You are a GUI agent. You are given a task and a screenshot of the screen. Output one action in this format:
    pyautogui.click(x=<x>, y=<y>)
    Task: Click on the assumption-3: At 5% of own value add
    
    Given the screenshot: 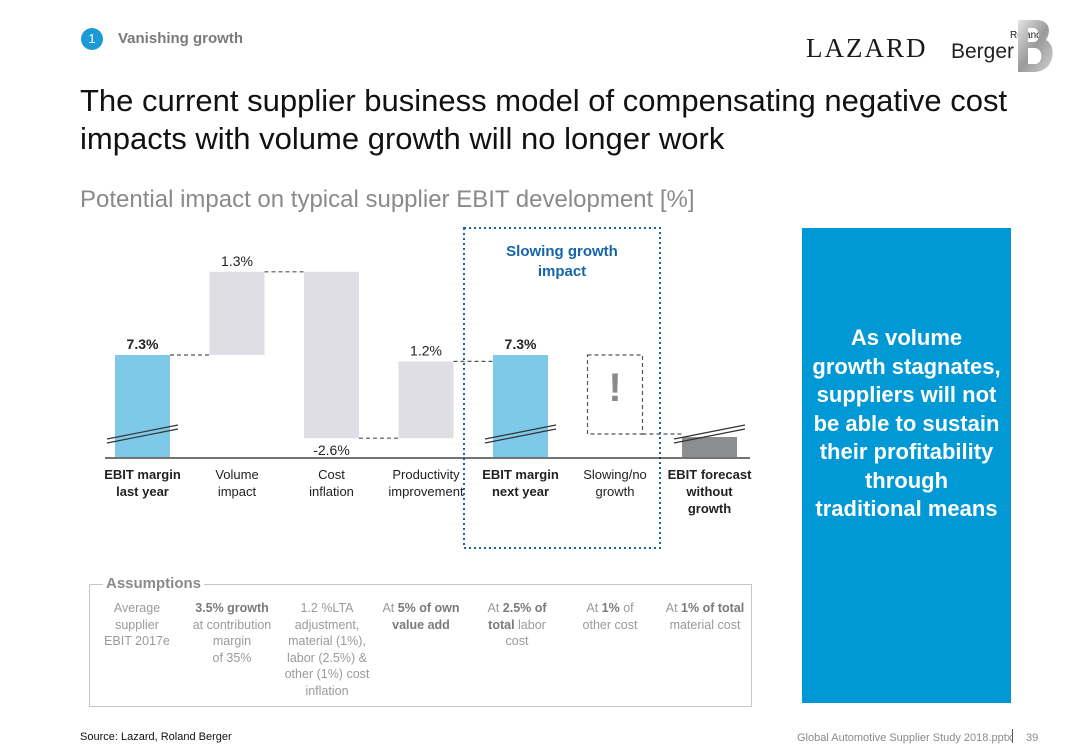 What is the action you would take?
    pyautogui.click(x=421, y=616)
    